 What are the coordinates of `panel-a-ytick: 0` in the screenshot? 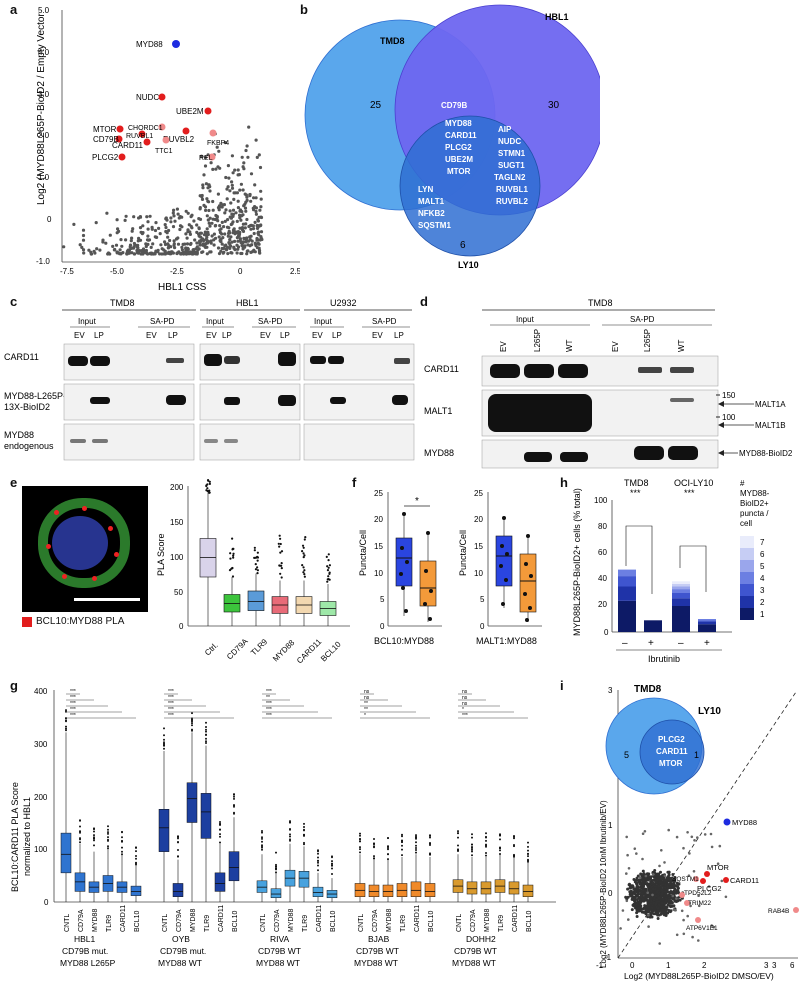 It's located at (49, 219).